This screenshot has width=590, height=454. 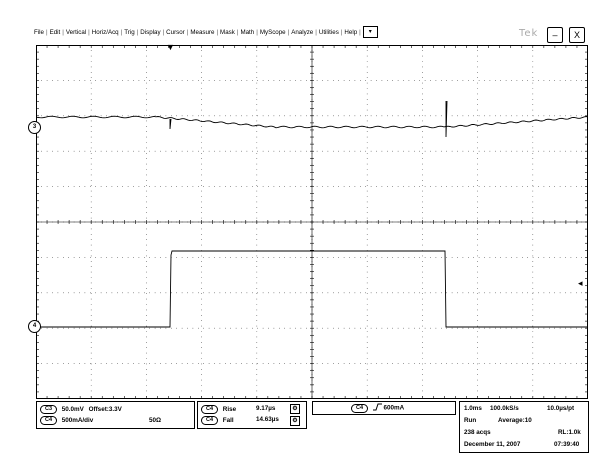 What do you see at coordinates (504, 408) in the screenshot?
I see `sample-rate: 100.0kS/s` at bounding box center [504, 408].